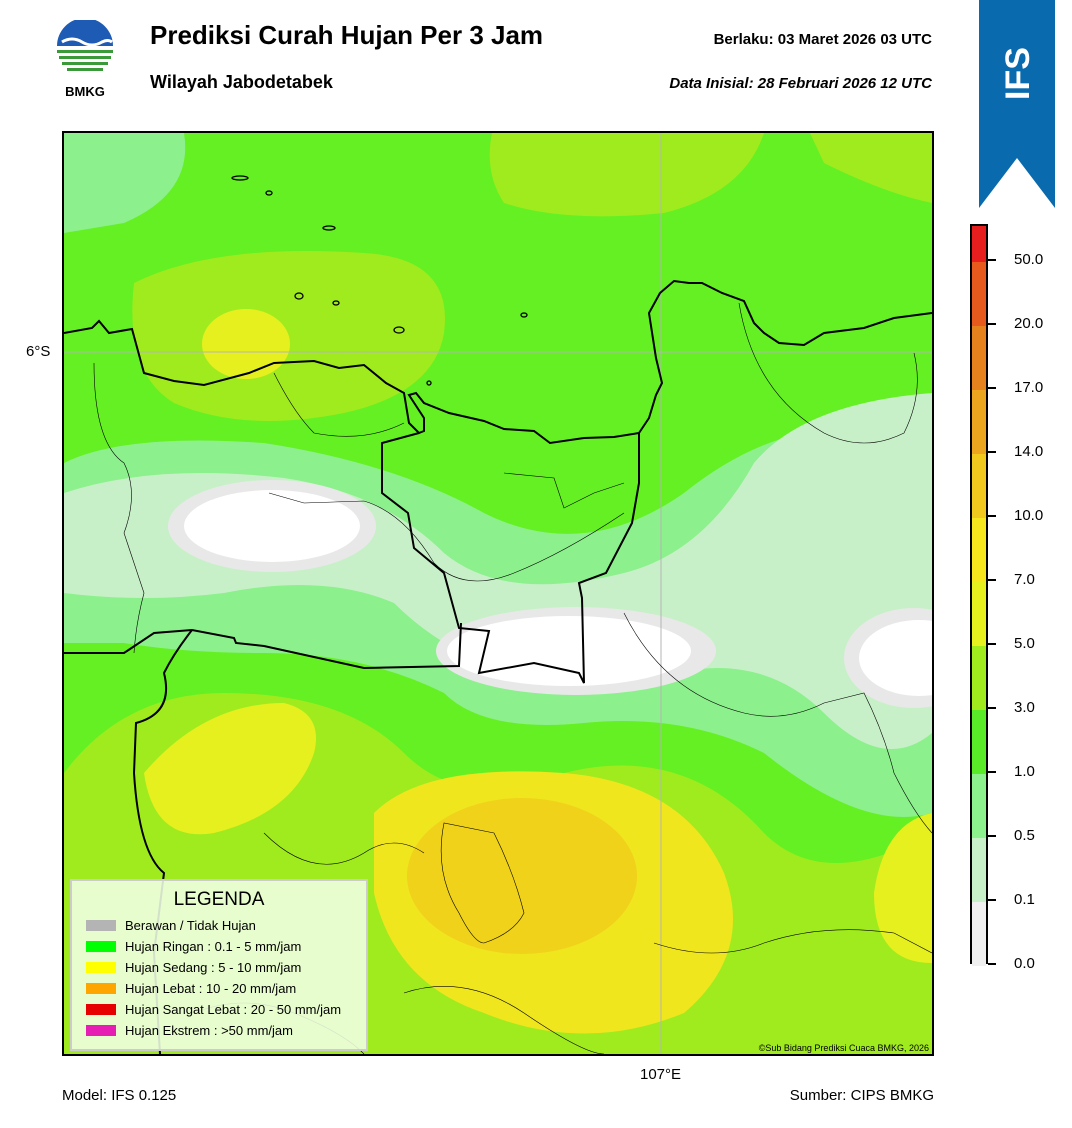  What do you see at coordinates (1024, 707) in the screenshot?
I see `colorbar-label: 3.0` at bounding box center [1024, 707].